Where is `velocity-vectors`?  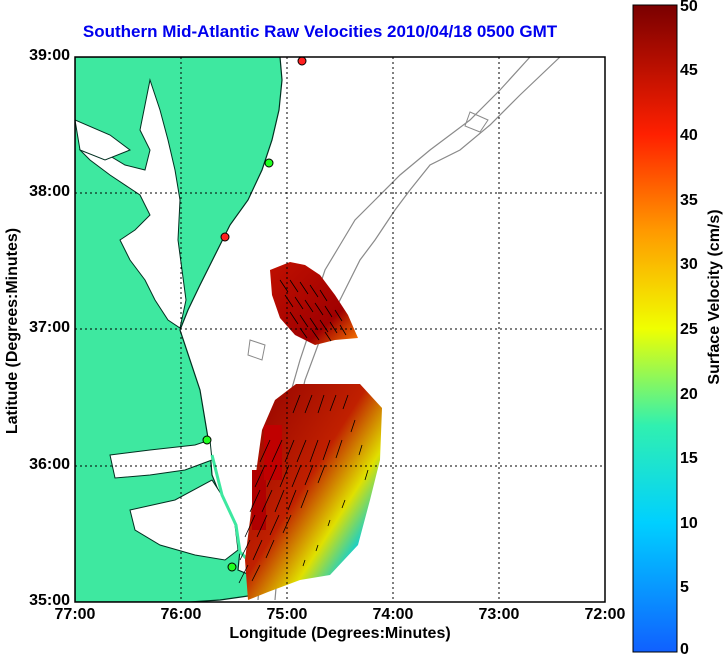
velocity-vectors is located at coordinates (303, 431).